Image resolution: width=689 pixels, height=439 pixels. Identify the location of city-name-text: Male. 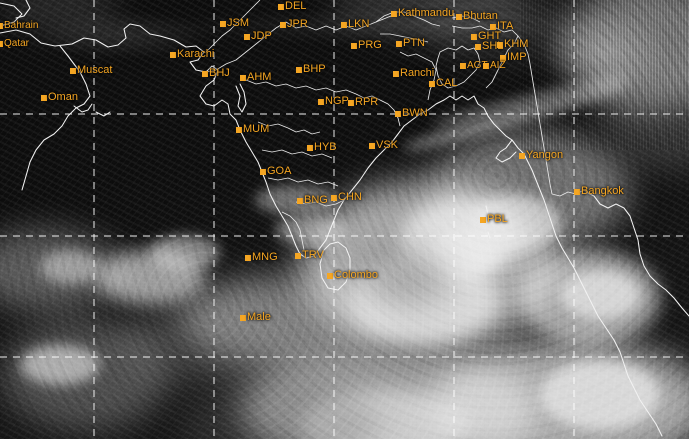
(259, 317).